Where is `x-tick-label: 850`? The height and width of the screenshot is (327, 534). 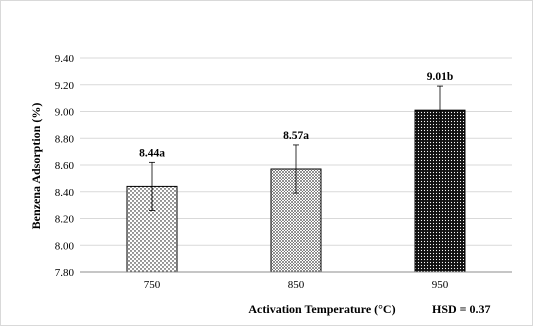
x-tick-label: 850 is located at coordinates (296, 285).